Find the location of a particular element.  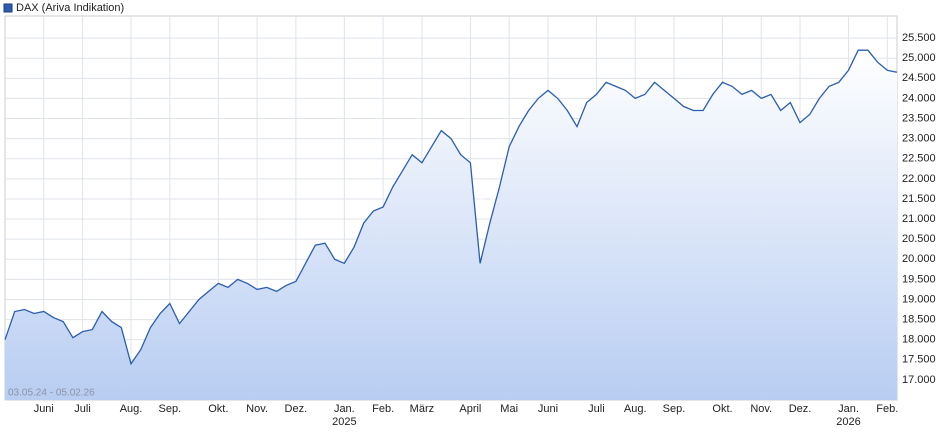

x-tick-label: März is located at coordinates (422, 409).